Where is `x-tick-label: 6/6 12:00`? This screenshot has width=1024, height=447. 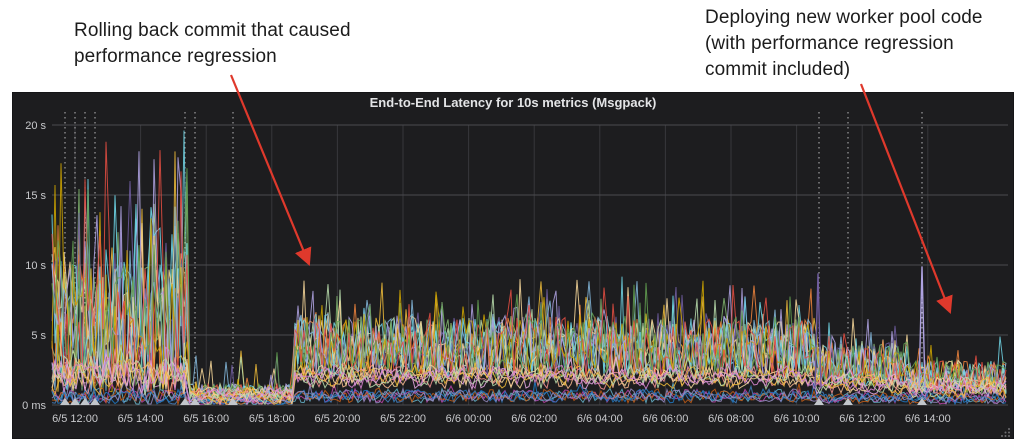 x-tick-label: 6/6 12:00 is located at coordinates (862, 419).